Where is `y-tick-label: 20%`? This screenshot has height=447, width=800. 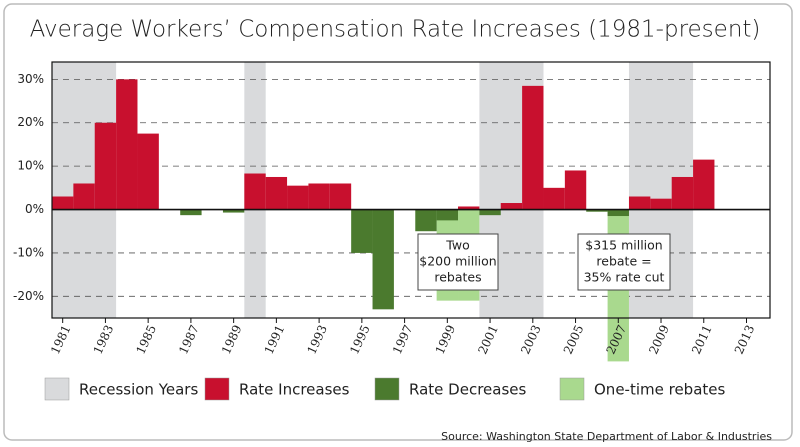
y-tick-label: 20% is located at coordinates (30, 122).